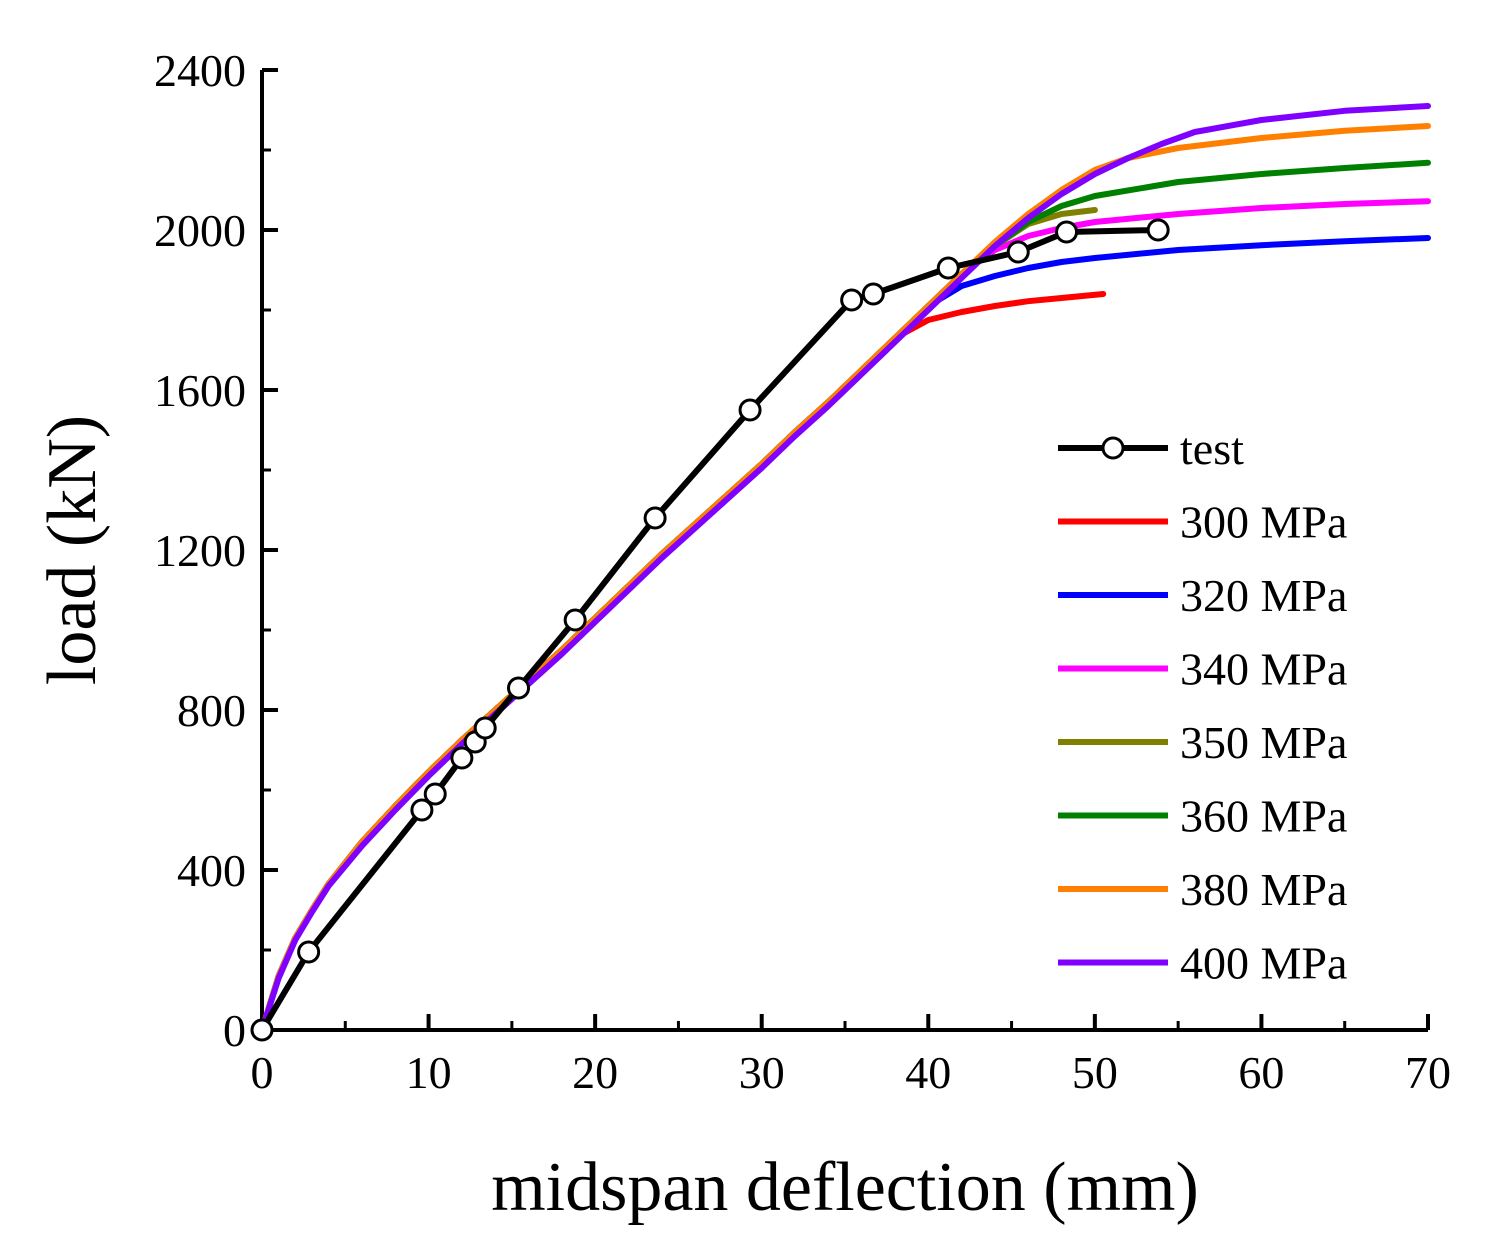 Image resolution: width=1491 pixels, height=1251 pixels. I want to click on y-tick-label: 2400, so click(200, 70).